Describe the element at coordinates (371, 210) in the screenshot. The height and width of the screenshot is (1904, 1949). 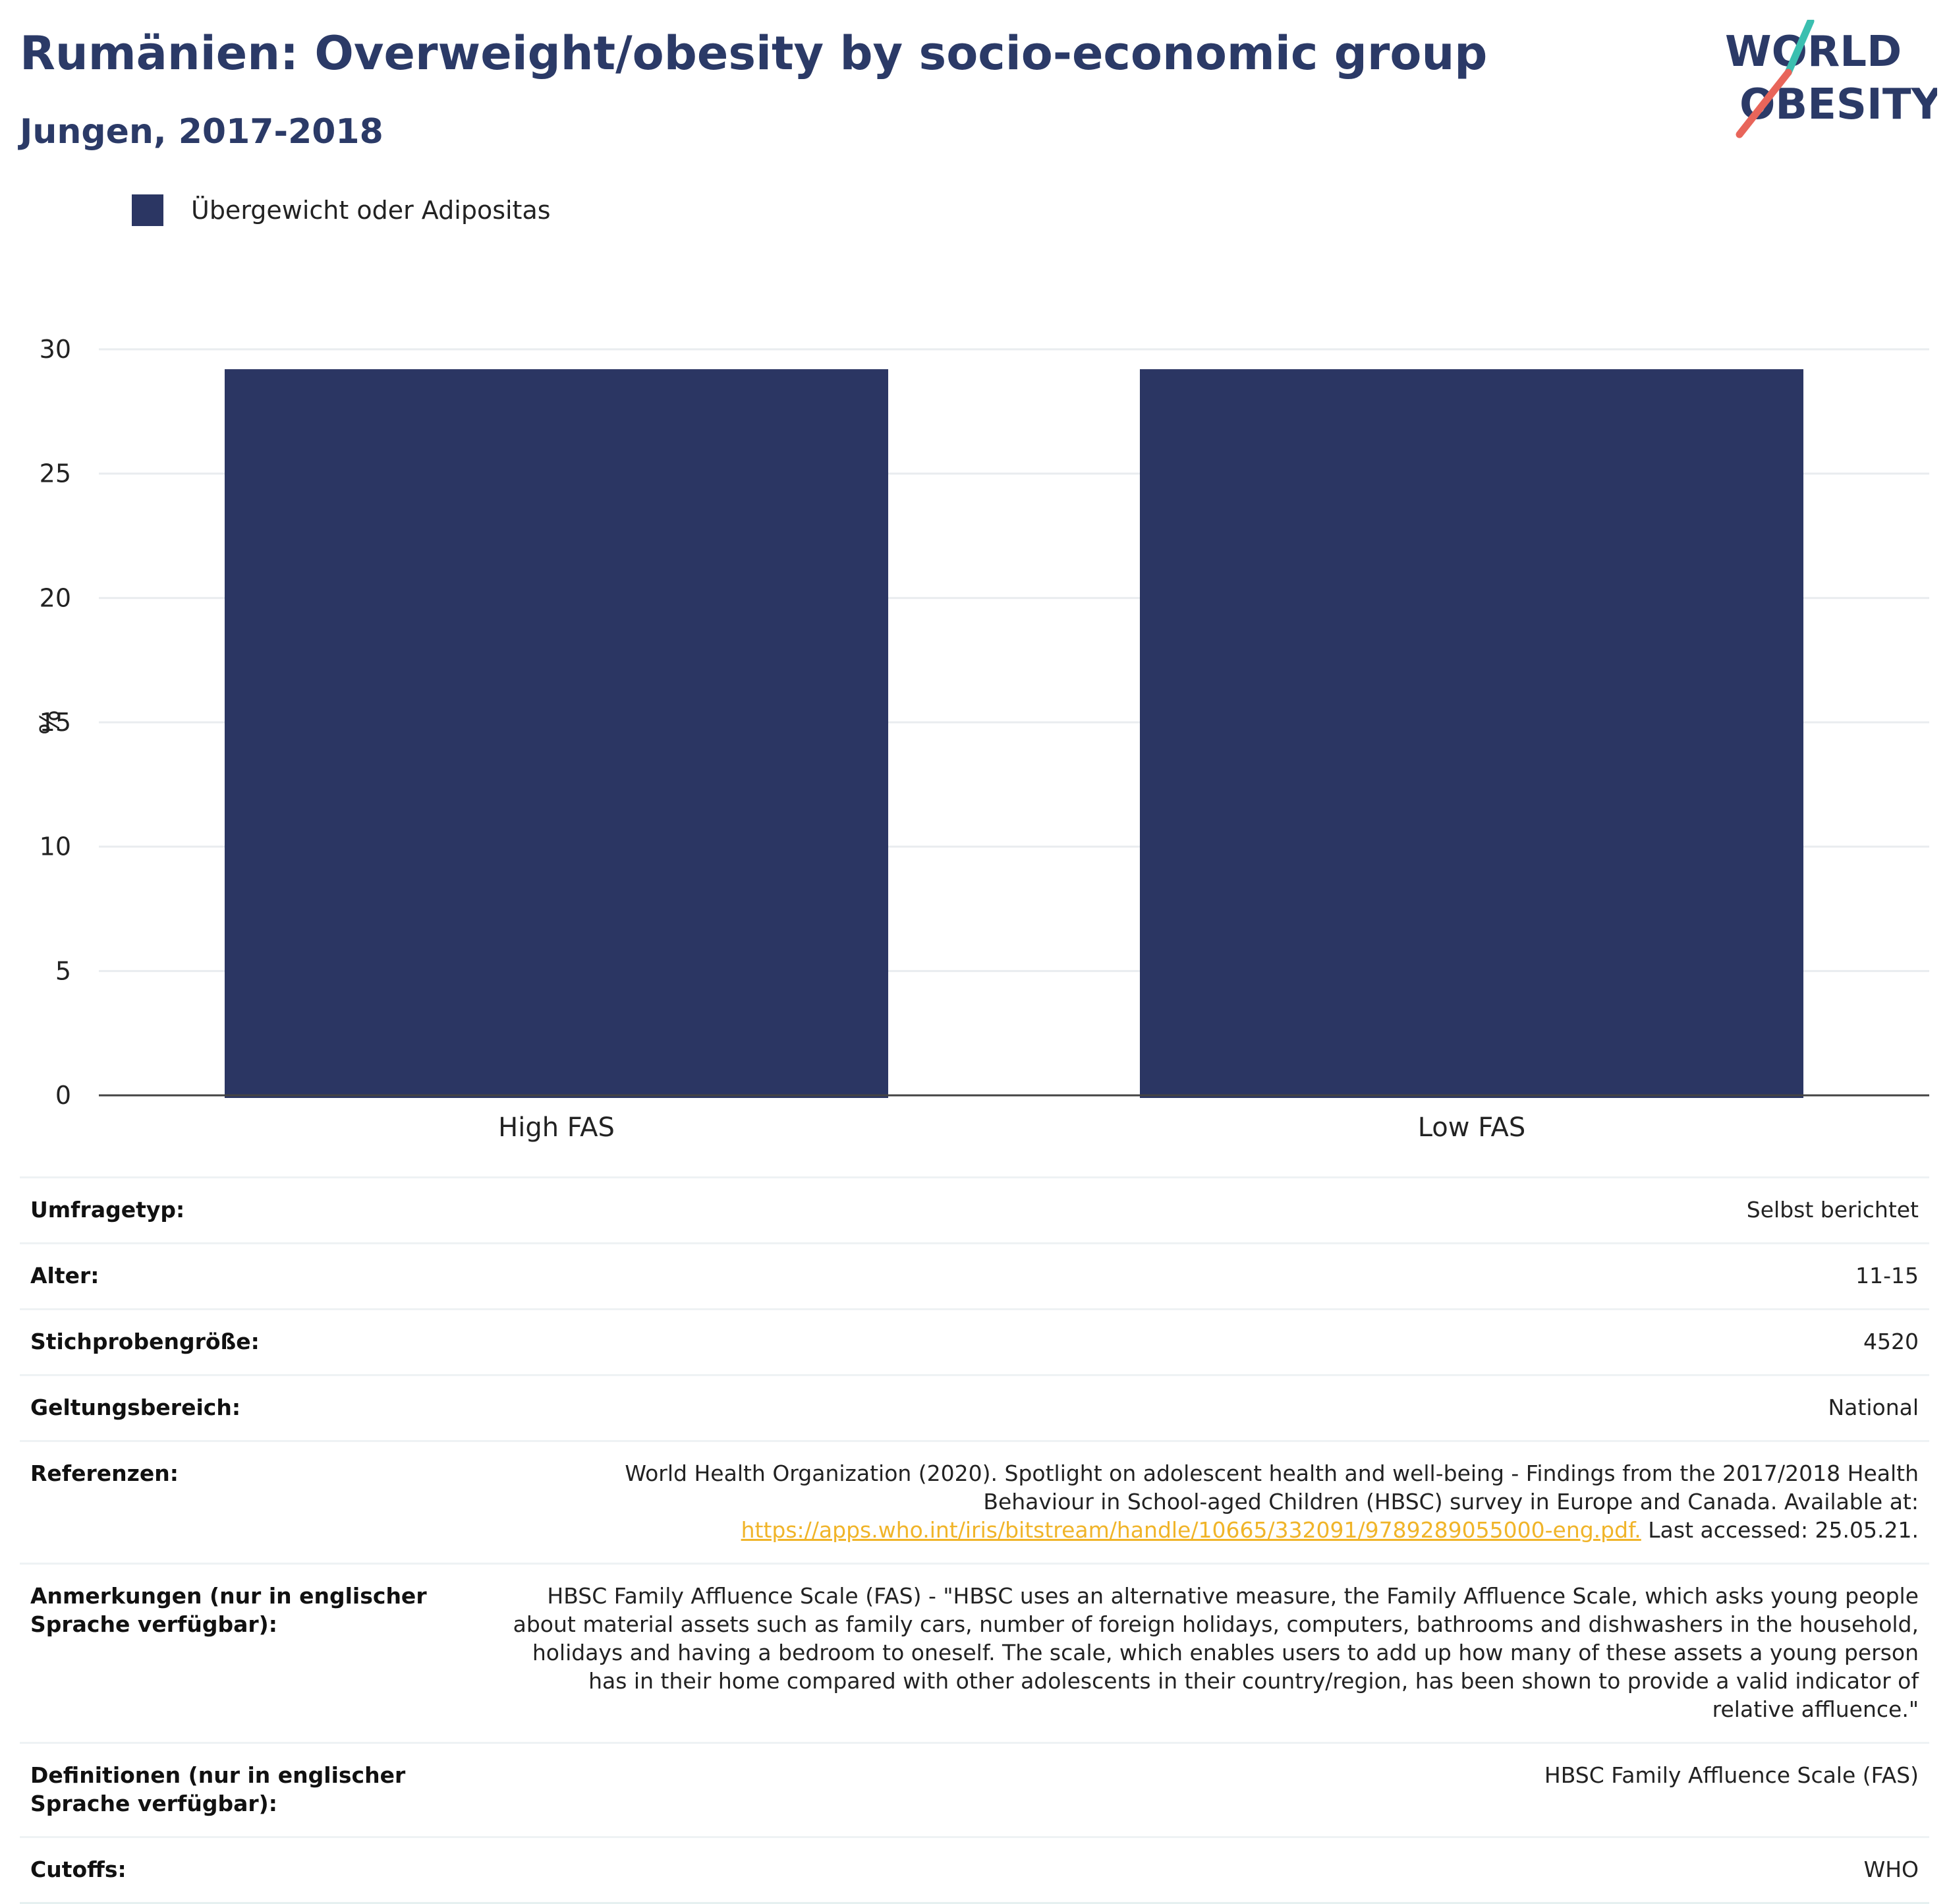
I see `legend-label: Übergewicht oder Adipositas` at that location.